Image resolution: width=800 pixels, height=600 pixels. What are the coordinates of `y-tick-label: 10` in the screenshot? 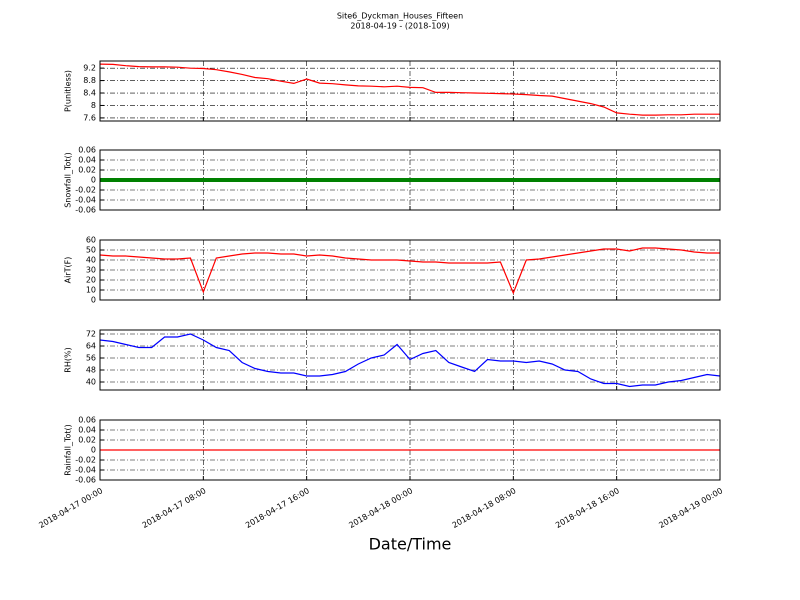 It's located at (91, 290).